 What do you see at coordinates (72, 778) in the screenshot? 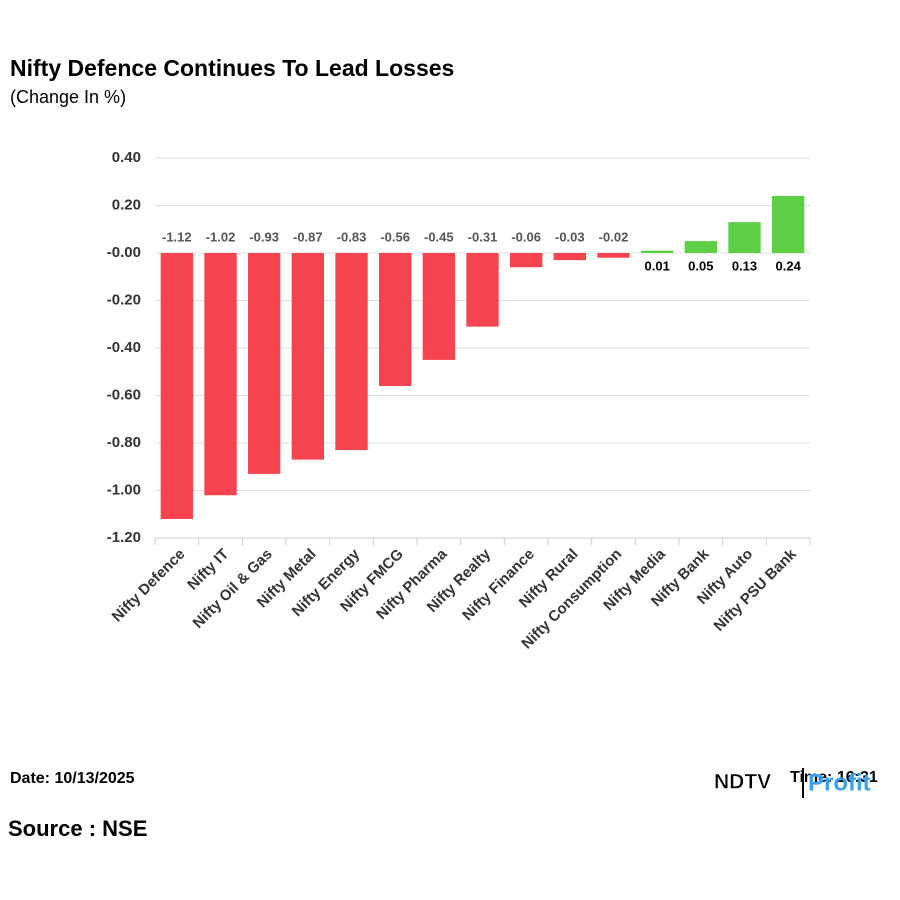
I see `date: Date: 10/13/2025` at bounding box center [72, 778].